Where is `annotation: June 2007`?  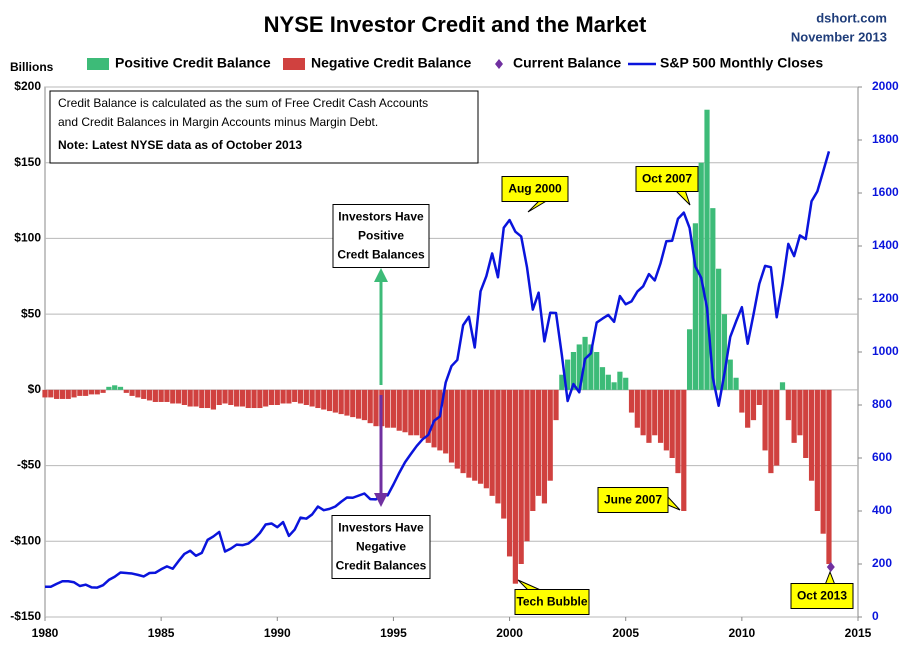
annotation: June 2007 is located at coordinates (633, 500).